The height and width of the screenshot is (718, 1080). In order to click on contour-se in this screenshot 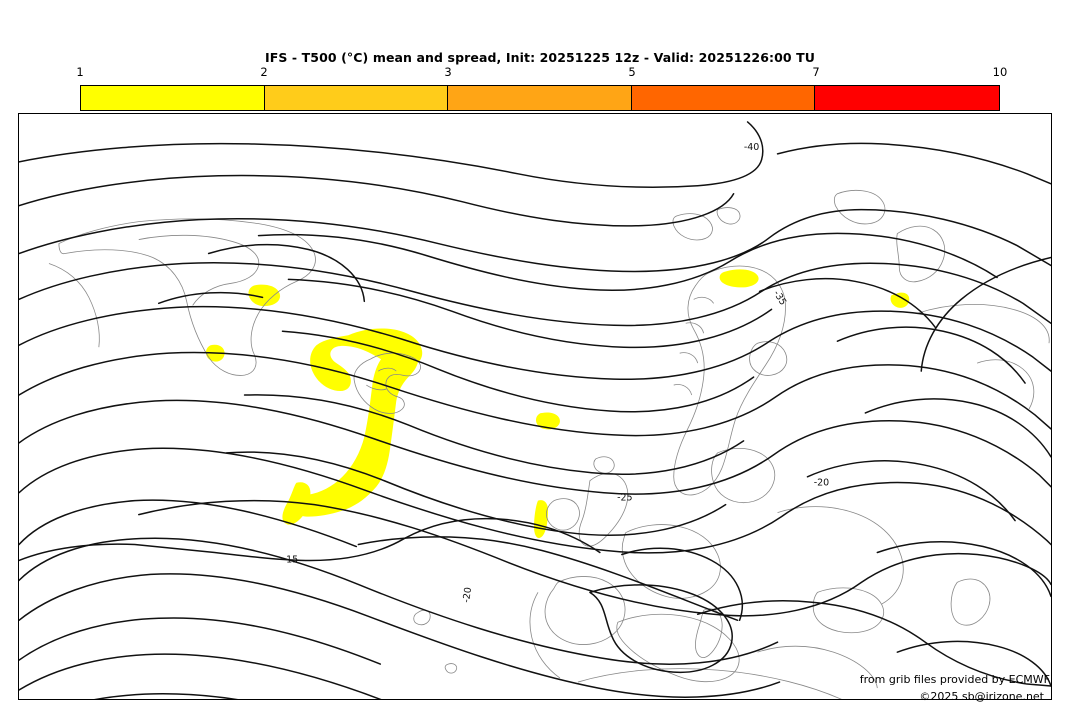, I will do `click(963, 569)`.